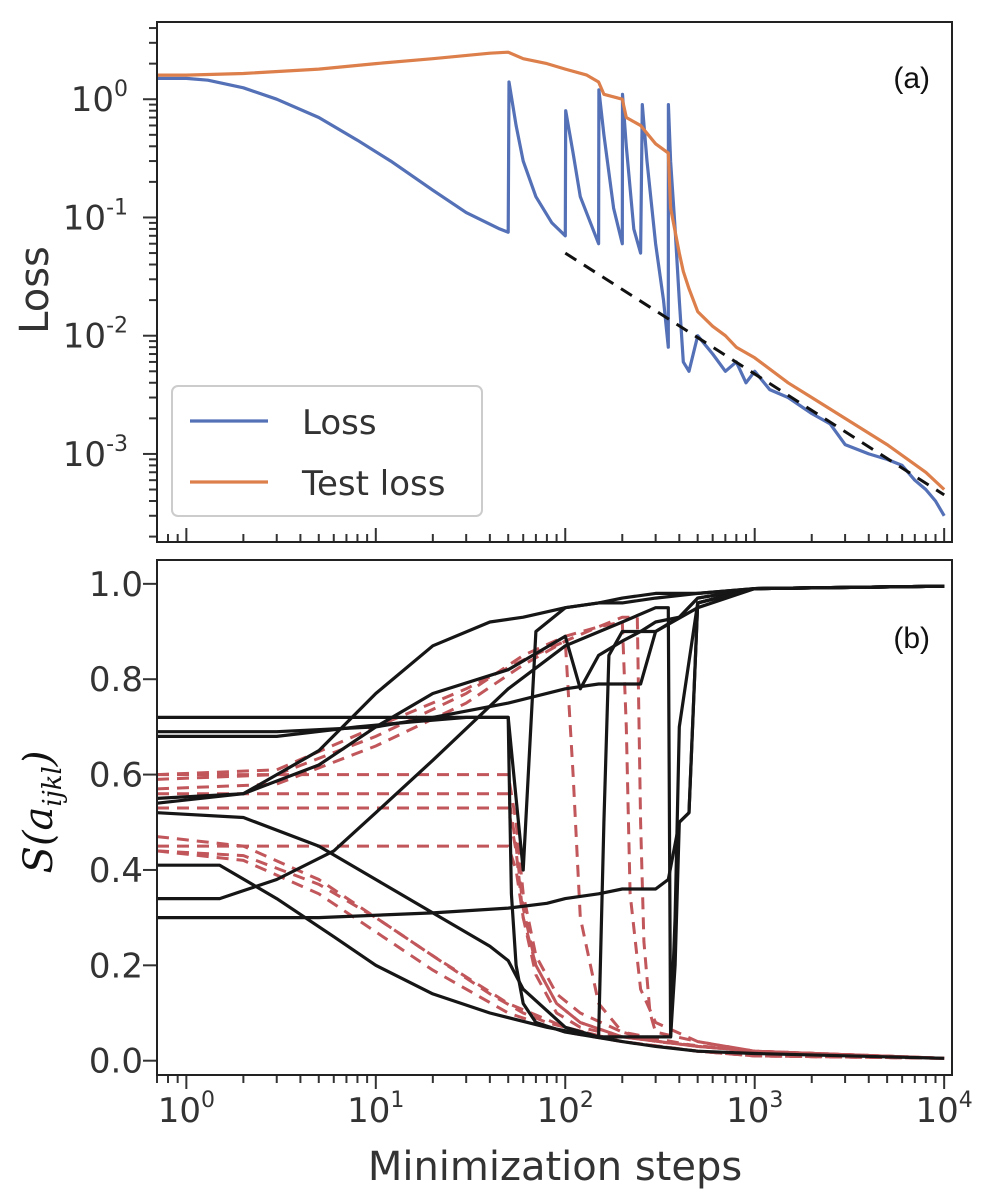  Describe the element at coordinates (116, 680) in the screenshot. I see `y-tick-label: 0.8` at that location.